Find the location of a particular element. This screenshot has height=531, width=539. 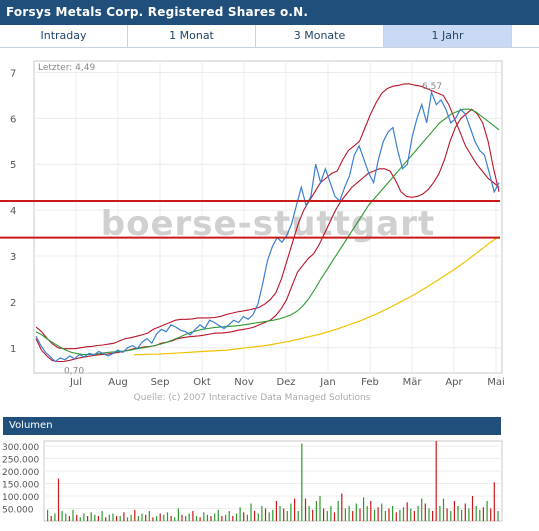

tab-1-monat: 1 Monat is located at coordinates (192, 36).